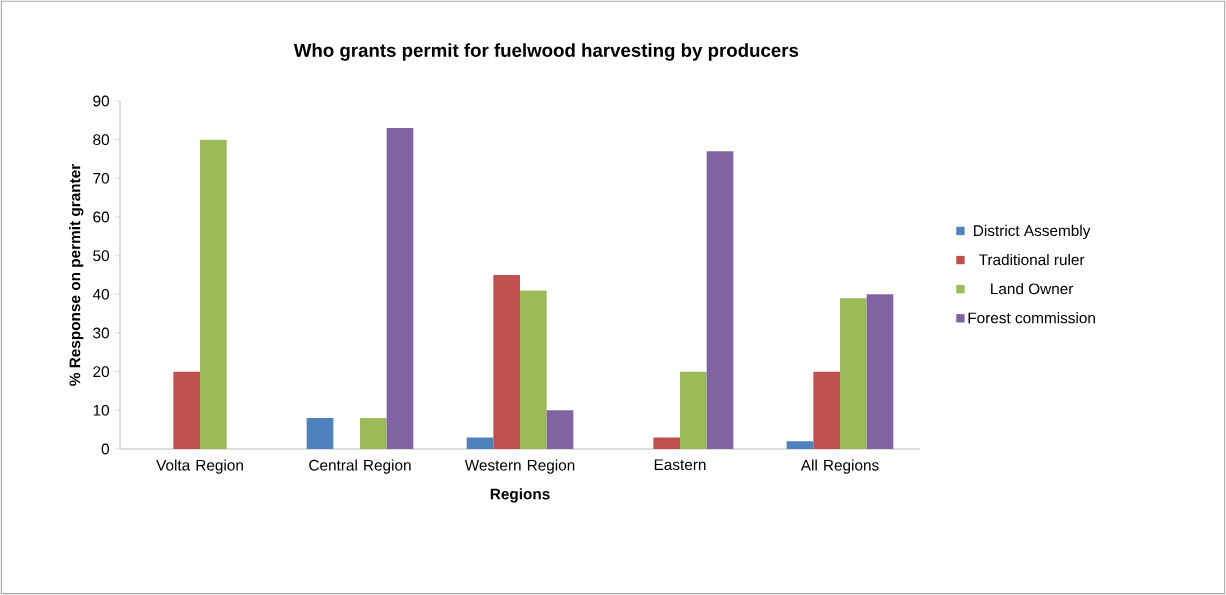 The height and width of the screenshot is (595, 1226). I want to click on y-tick-label: 30, so click(101, 333).